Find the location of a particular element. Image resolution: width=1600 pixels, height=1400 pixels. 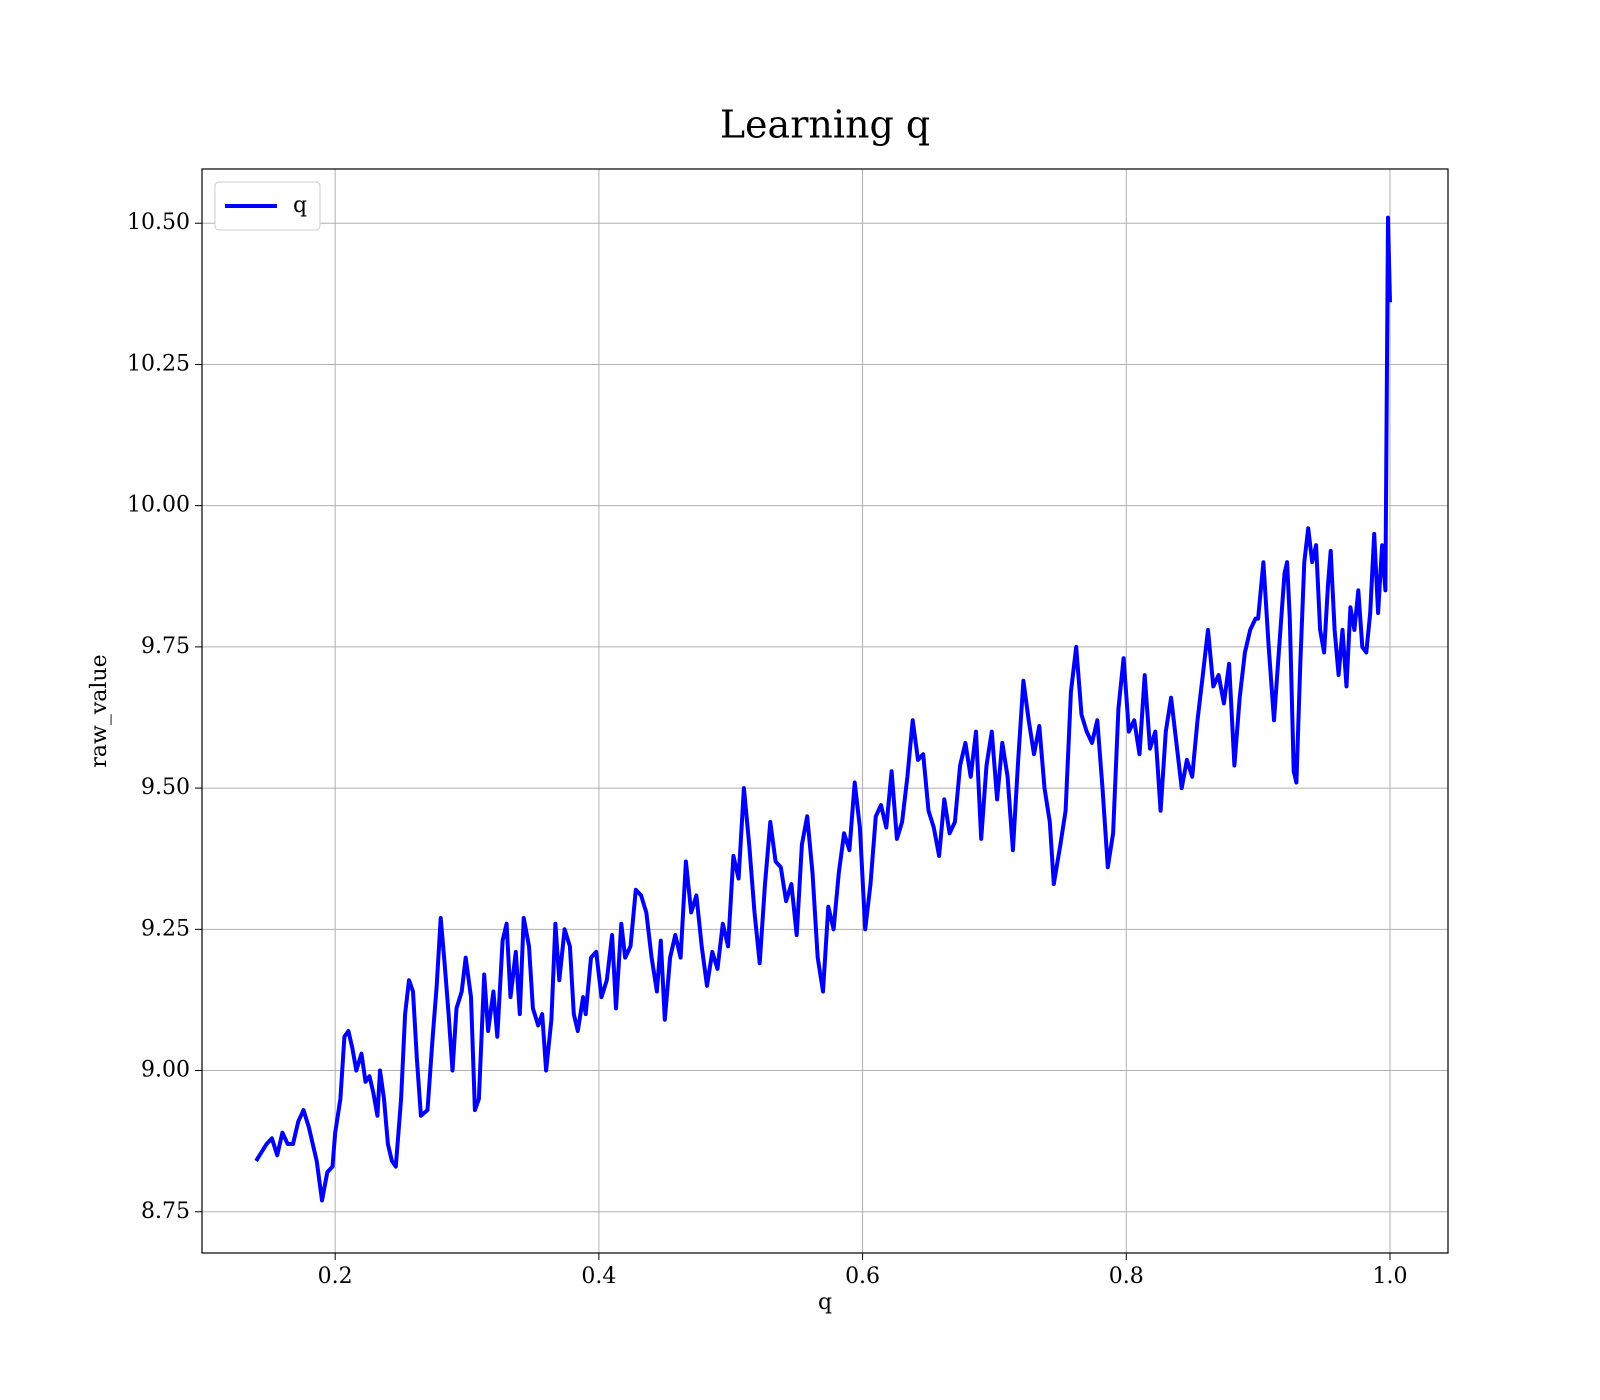

y-tick-label: 9.00 is located at coordinates (165, 1070).